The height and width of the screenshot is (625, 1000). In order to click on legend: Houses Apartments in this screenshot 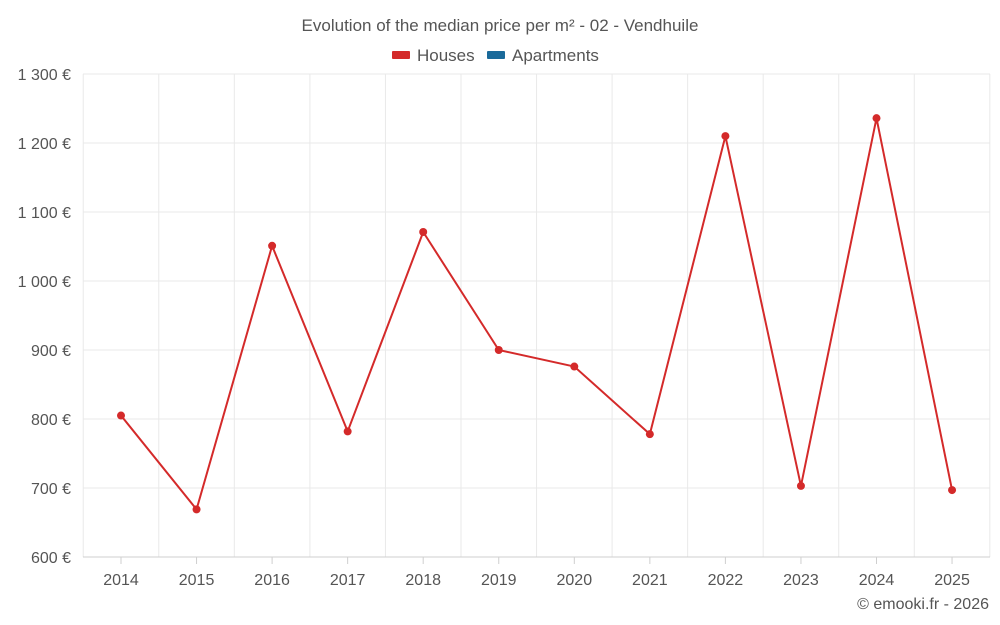, I will do `click(495, 55)`.